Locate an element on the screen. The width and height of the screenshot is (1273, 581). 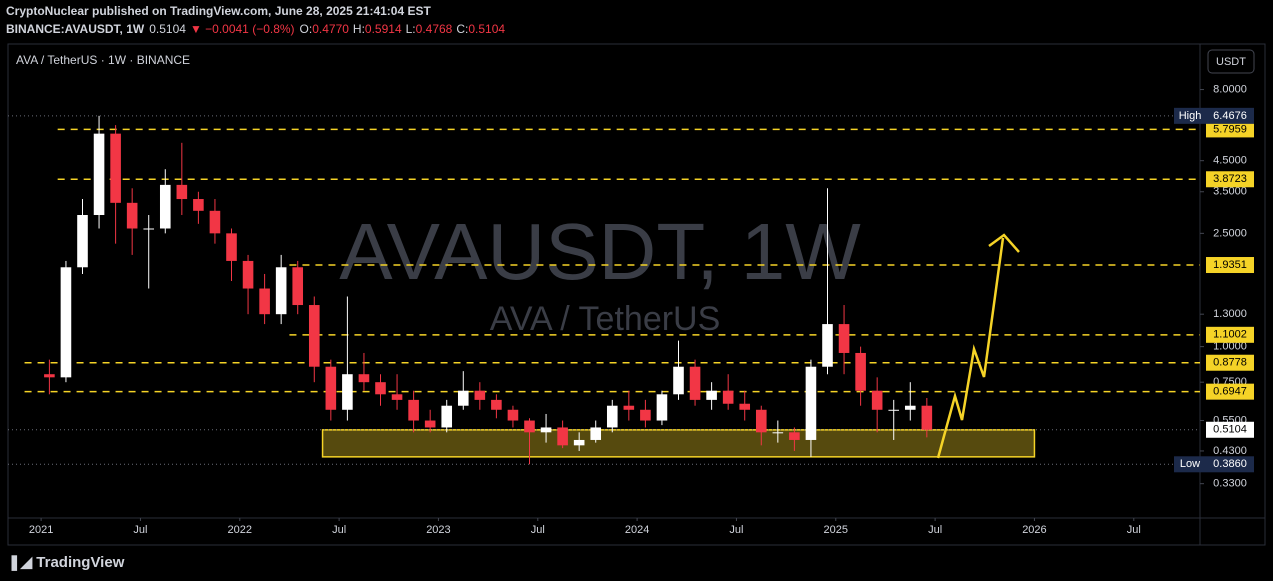
level-label: 0.6947 is located at coordinates (1230, 392).